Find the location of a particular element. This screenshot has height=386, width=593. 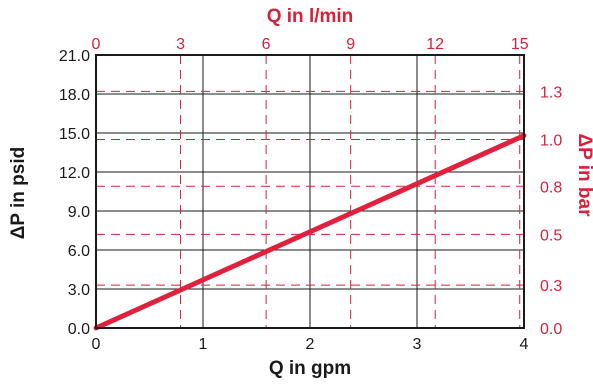

x-tick-label: 2 is located at coordinates (310, 344).